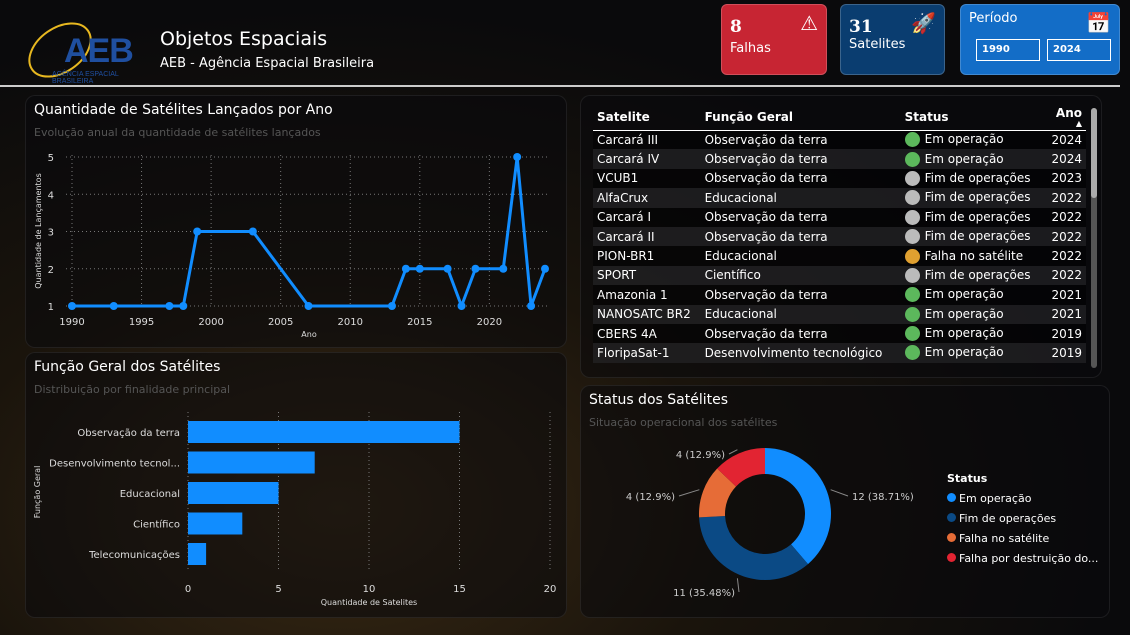 Image resolution: width=1130 pixels, height=635 pixels. I want to click on y-tick-label: 2, so click(51, 270).